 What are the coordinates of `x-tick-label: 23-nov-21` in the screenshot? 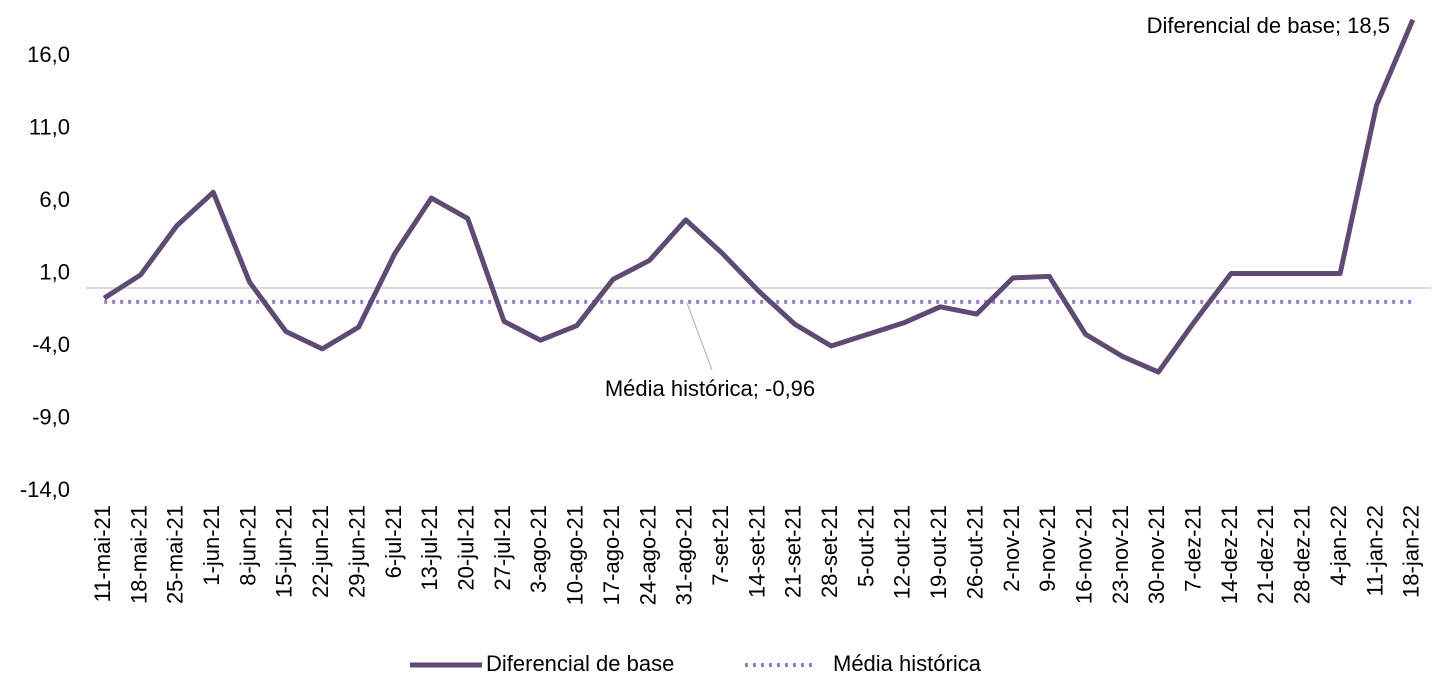 It's located at (1120, 554).